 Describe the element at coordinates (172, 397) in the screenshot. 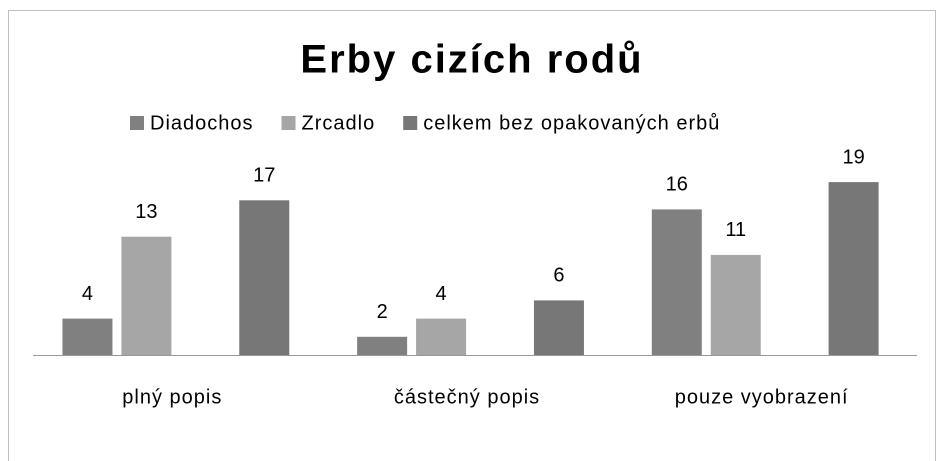

I see `x-tick-label: plný popis` at that location.